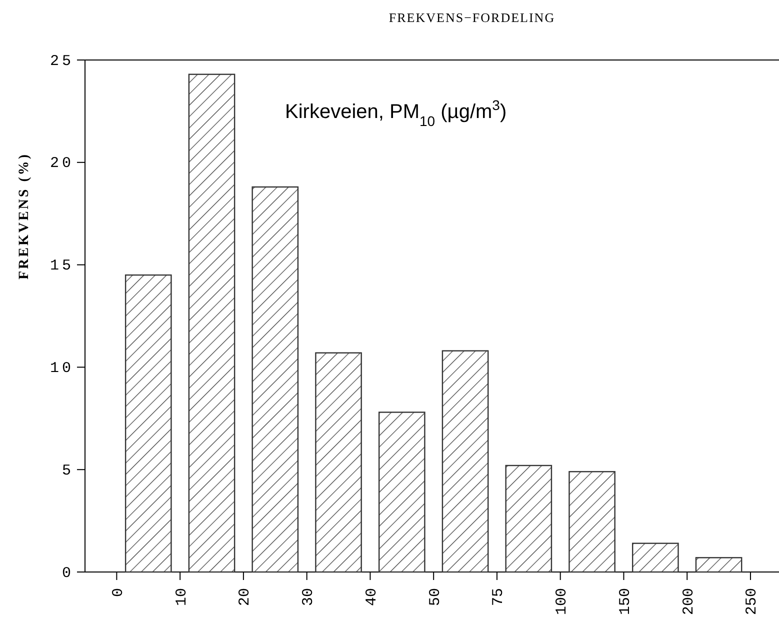 Image resolution: width=779 pixels, height=634 pixels. What do you see at coordinates (625, 602) in the screenshot?
I see `text: 150` at bounding box center [625, 602].